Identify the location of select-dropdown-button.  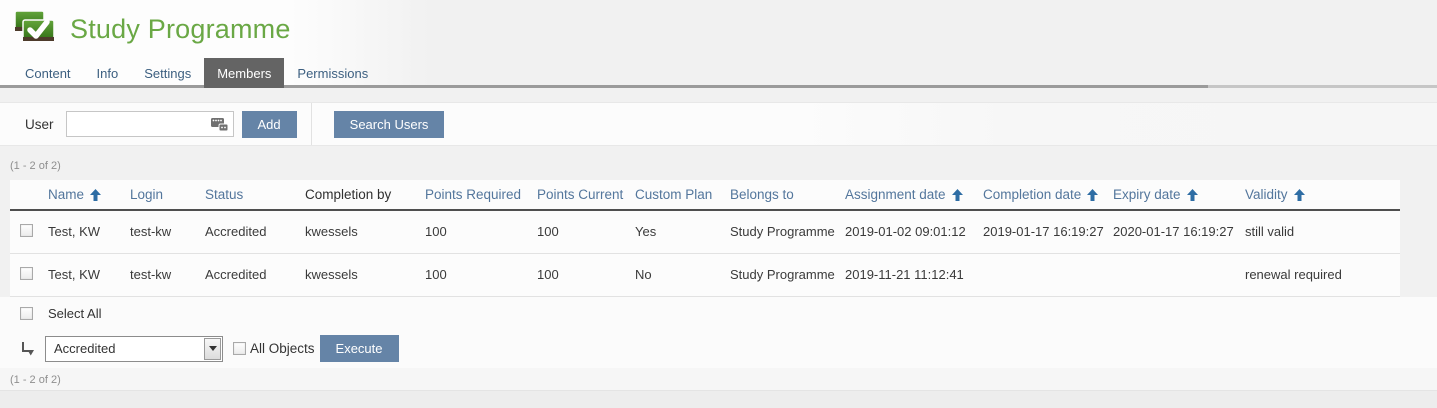
(212, 348).